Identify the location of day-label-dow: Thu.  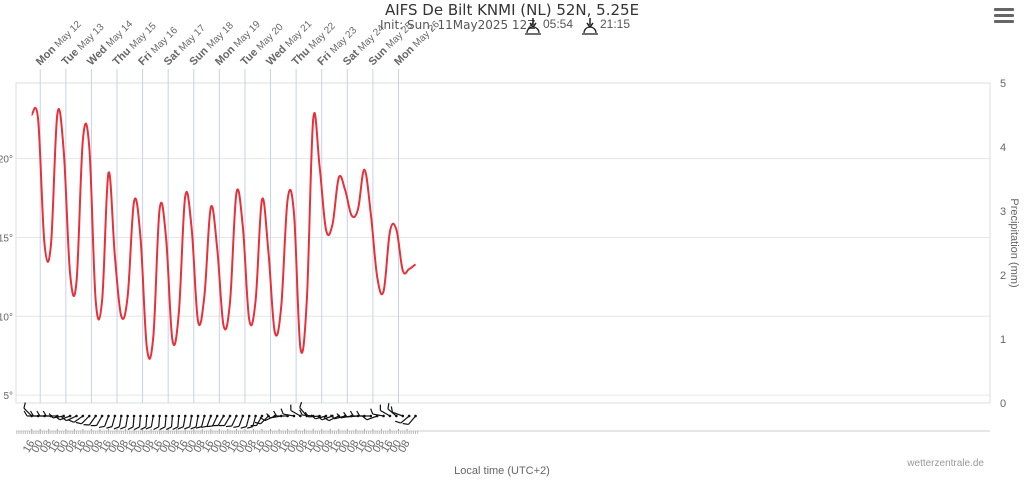
(123, 55).